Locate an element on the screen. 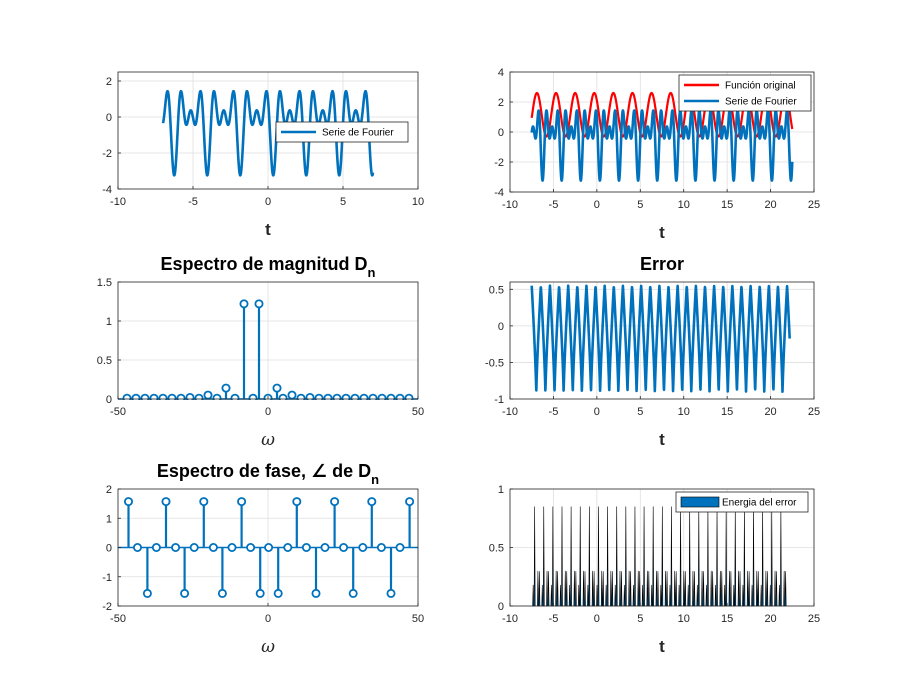 This screenshot has width=900, height=695. y-tick-label: 4 is located at coordinates (501, 73).